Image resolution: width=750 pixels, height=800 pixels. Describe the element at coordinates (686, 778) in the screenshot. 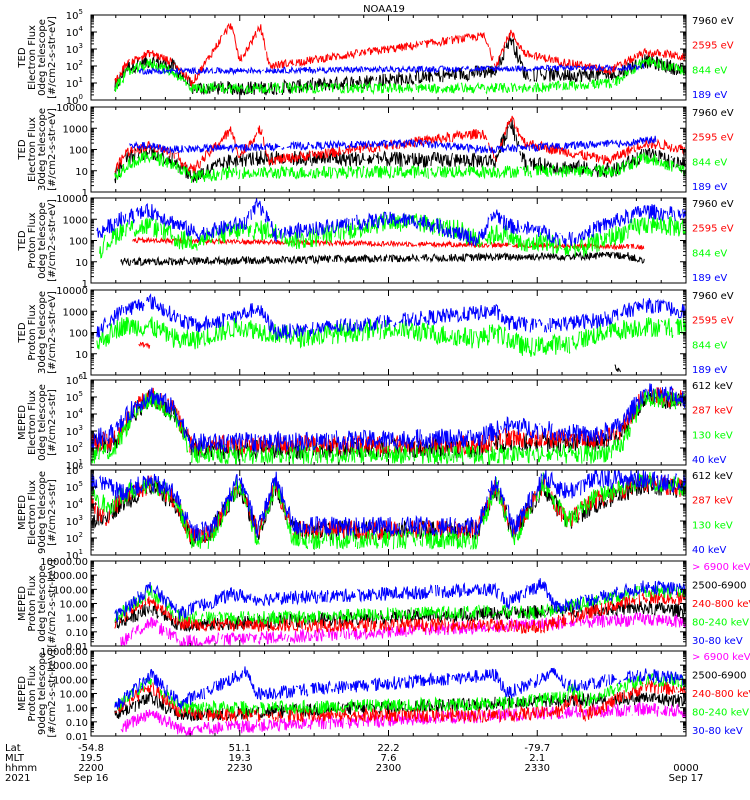

I see `time-column-value: Sep 17` at that location.